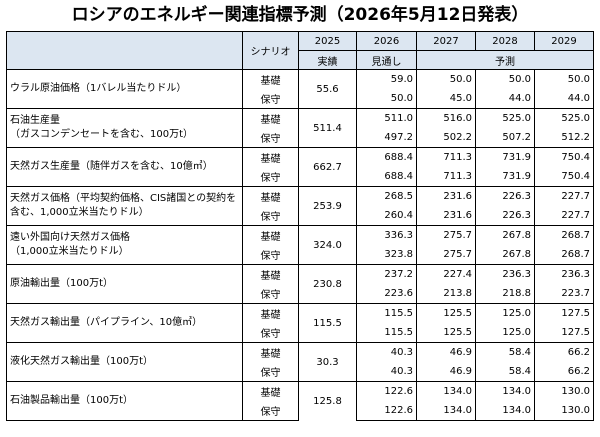 This screenshot has width=600, height=437. What do you see at coordinates (386, 79) in the screenshot?
I see `base-value: 59.0` at bounding box center [386, 79].